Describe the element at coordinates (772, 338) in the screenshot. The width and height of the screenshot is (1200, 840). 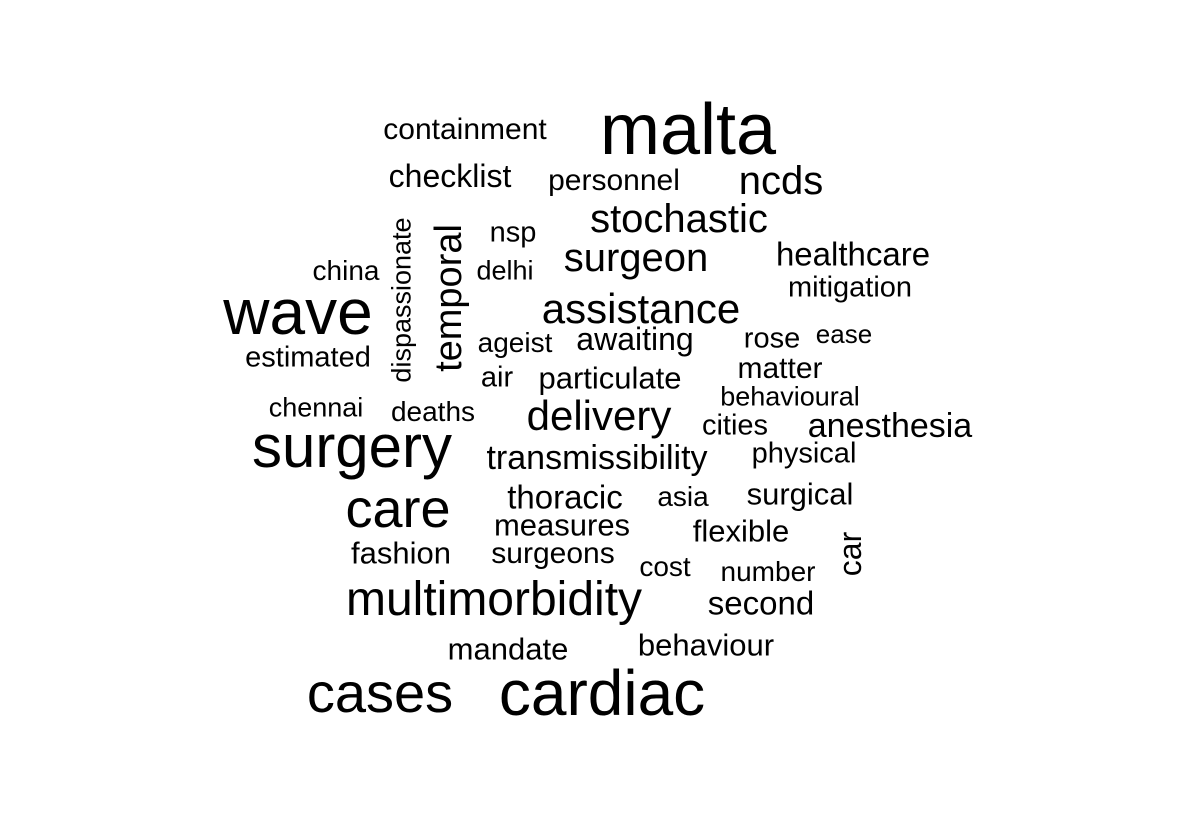
I see `word-rose: rose` at that location.